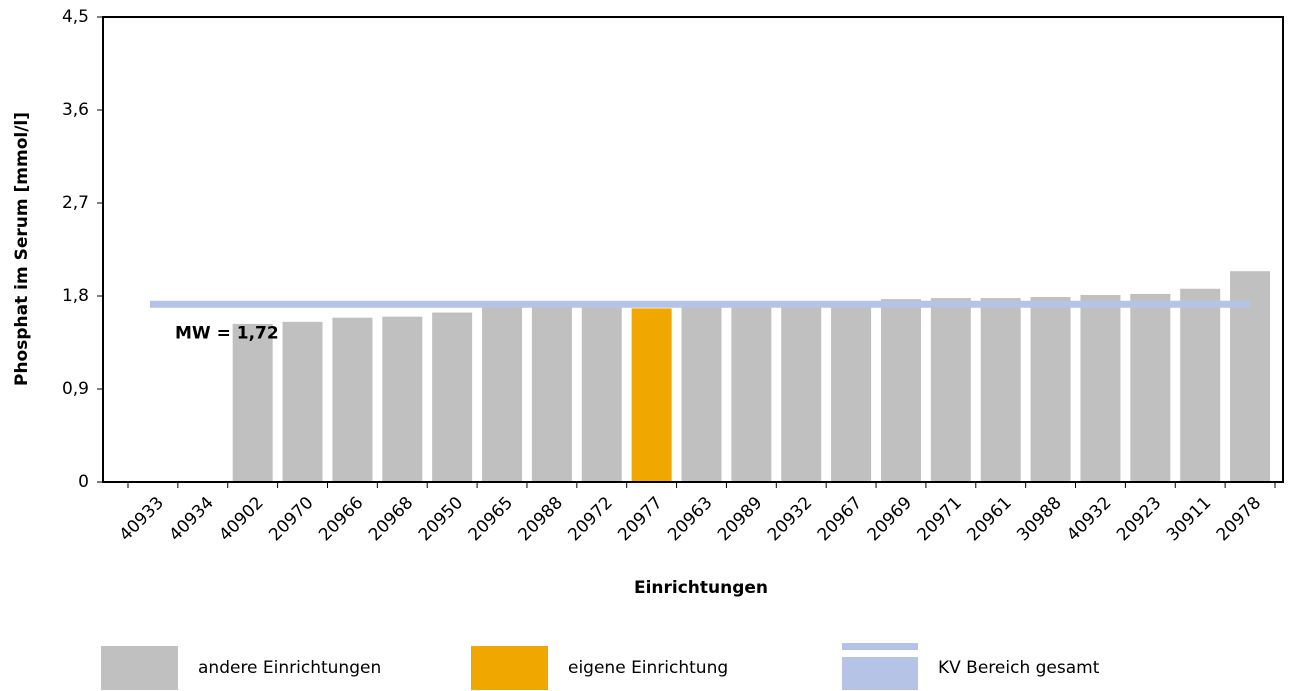 Image resolution: width=1309 pixels, height=691 pixels. Describe the element at coordinates (227, 333) in the screenshot. I see `mean-label: MW = 1,72` at that location.